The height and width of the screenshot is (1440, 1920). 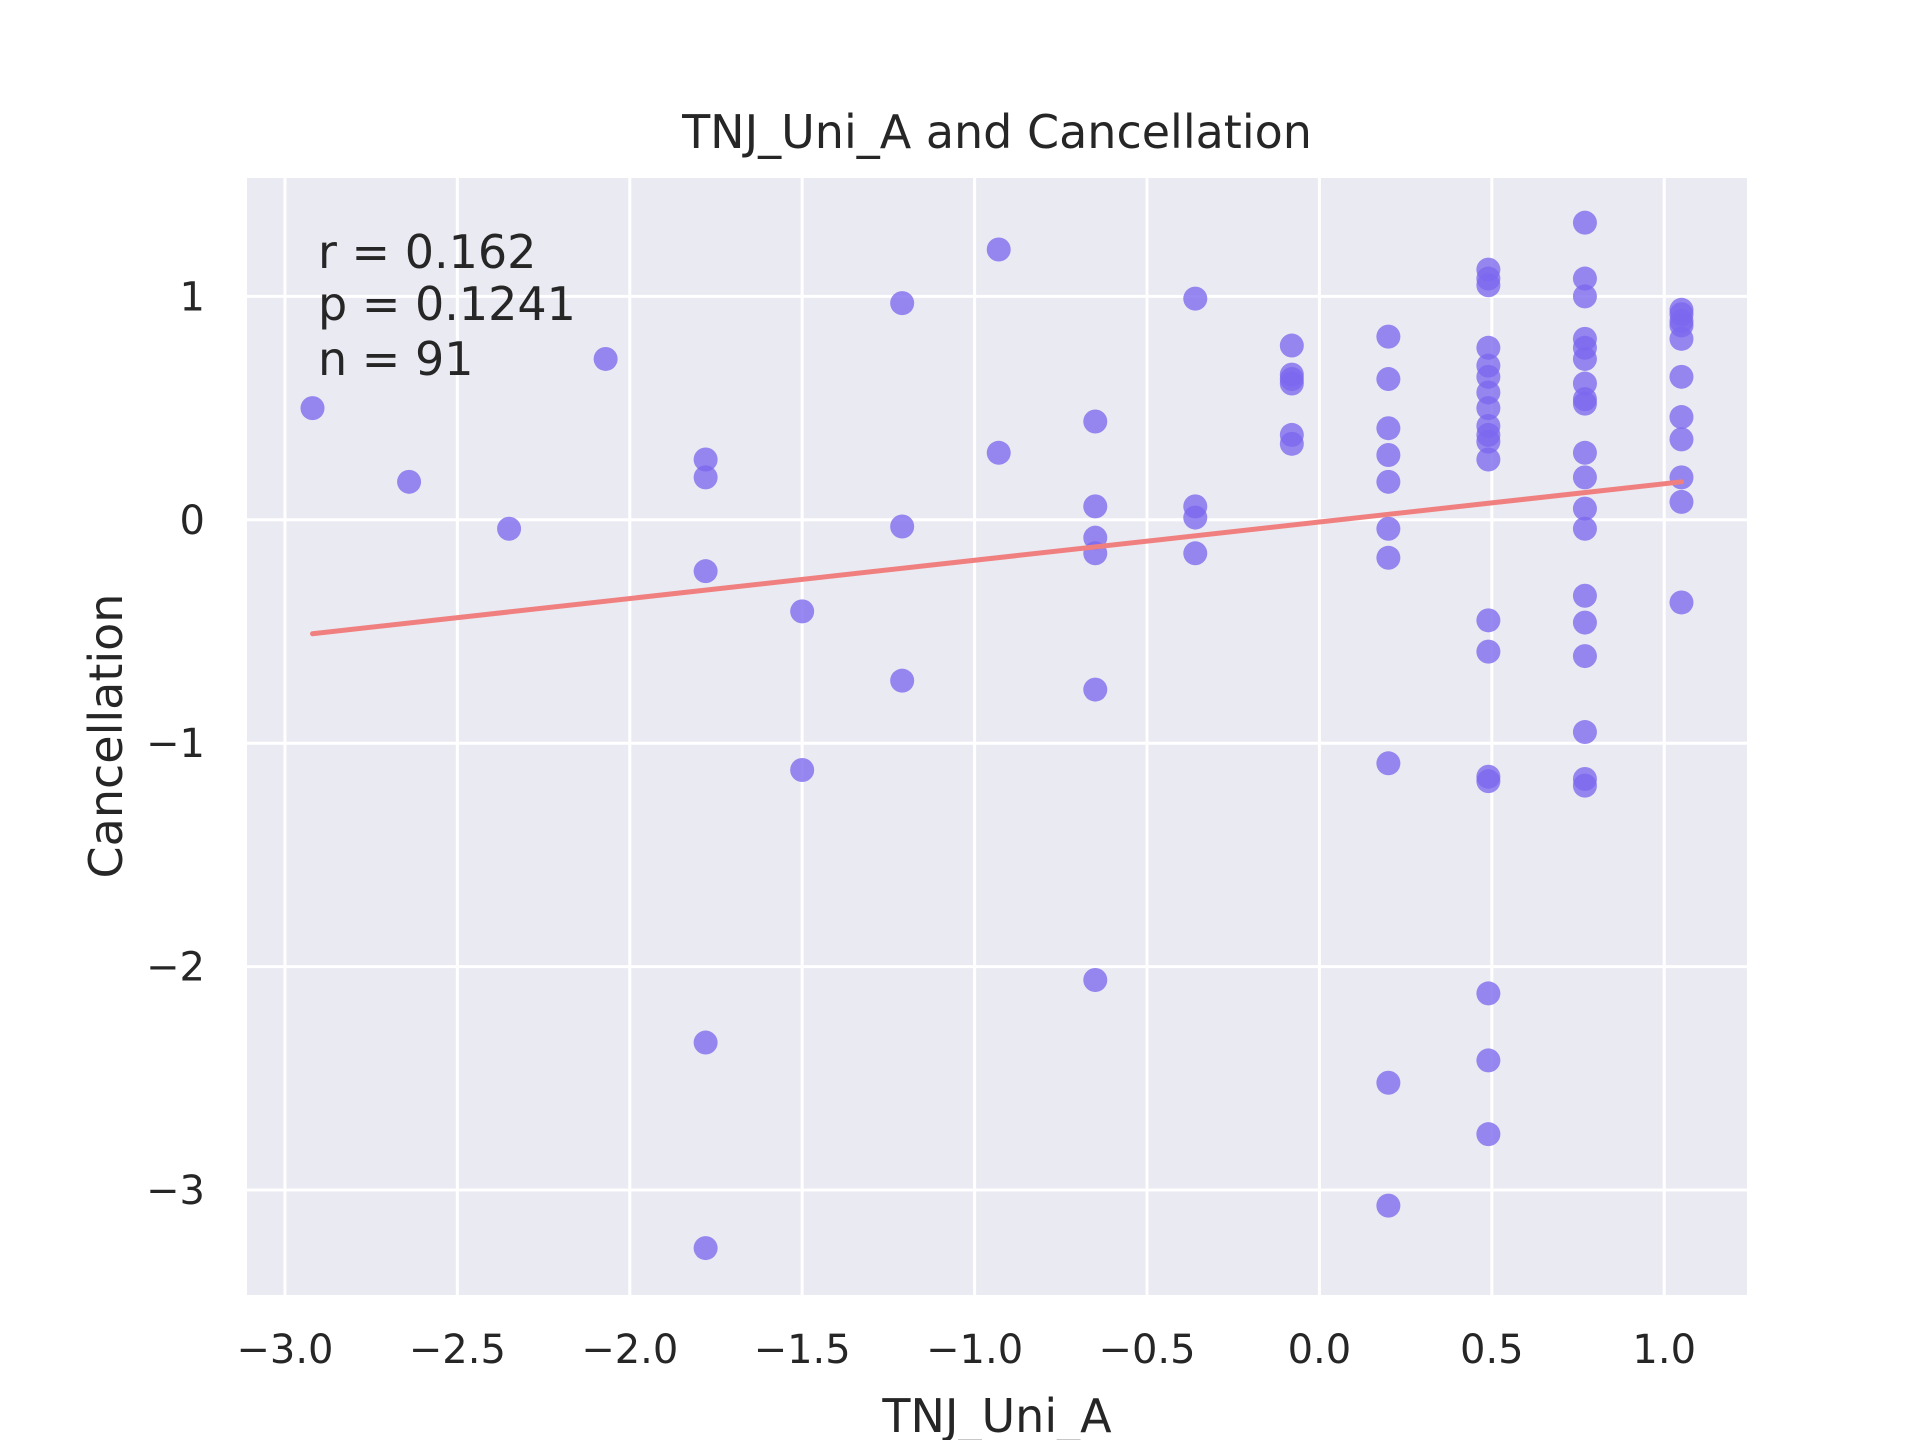 I want to click on stat-n: n = 91, so click(x=395, y=359).